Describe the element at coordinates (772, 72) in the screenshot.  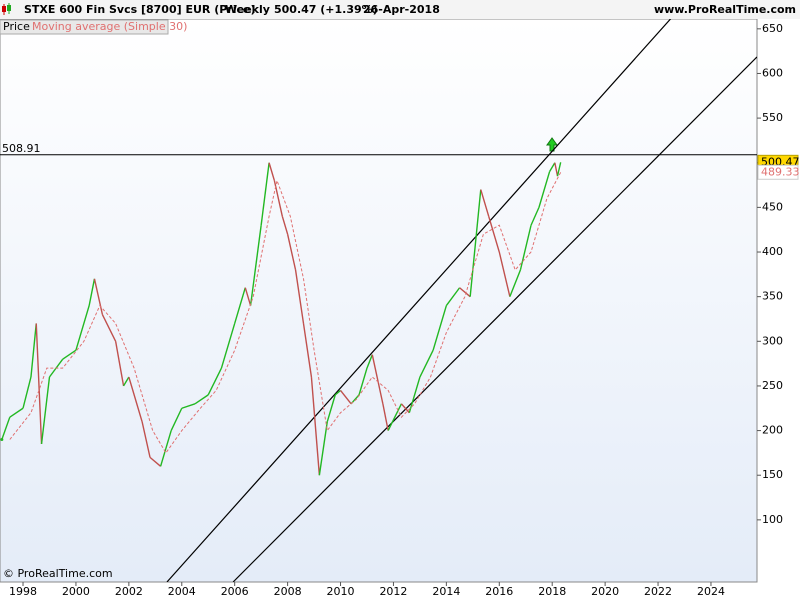
I see `y-tick-label: 600` at that location.